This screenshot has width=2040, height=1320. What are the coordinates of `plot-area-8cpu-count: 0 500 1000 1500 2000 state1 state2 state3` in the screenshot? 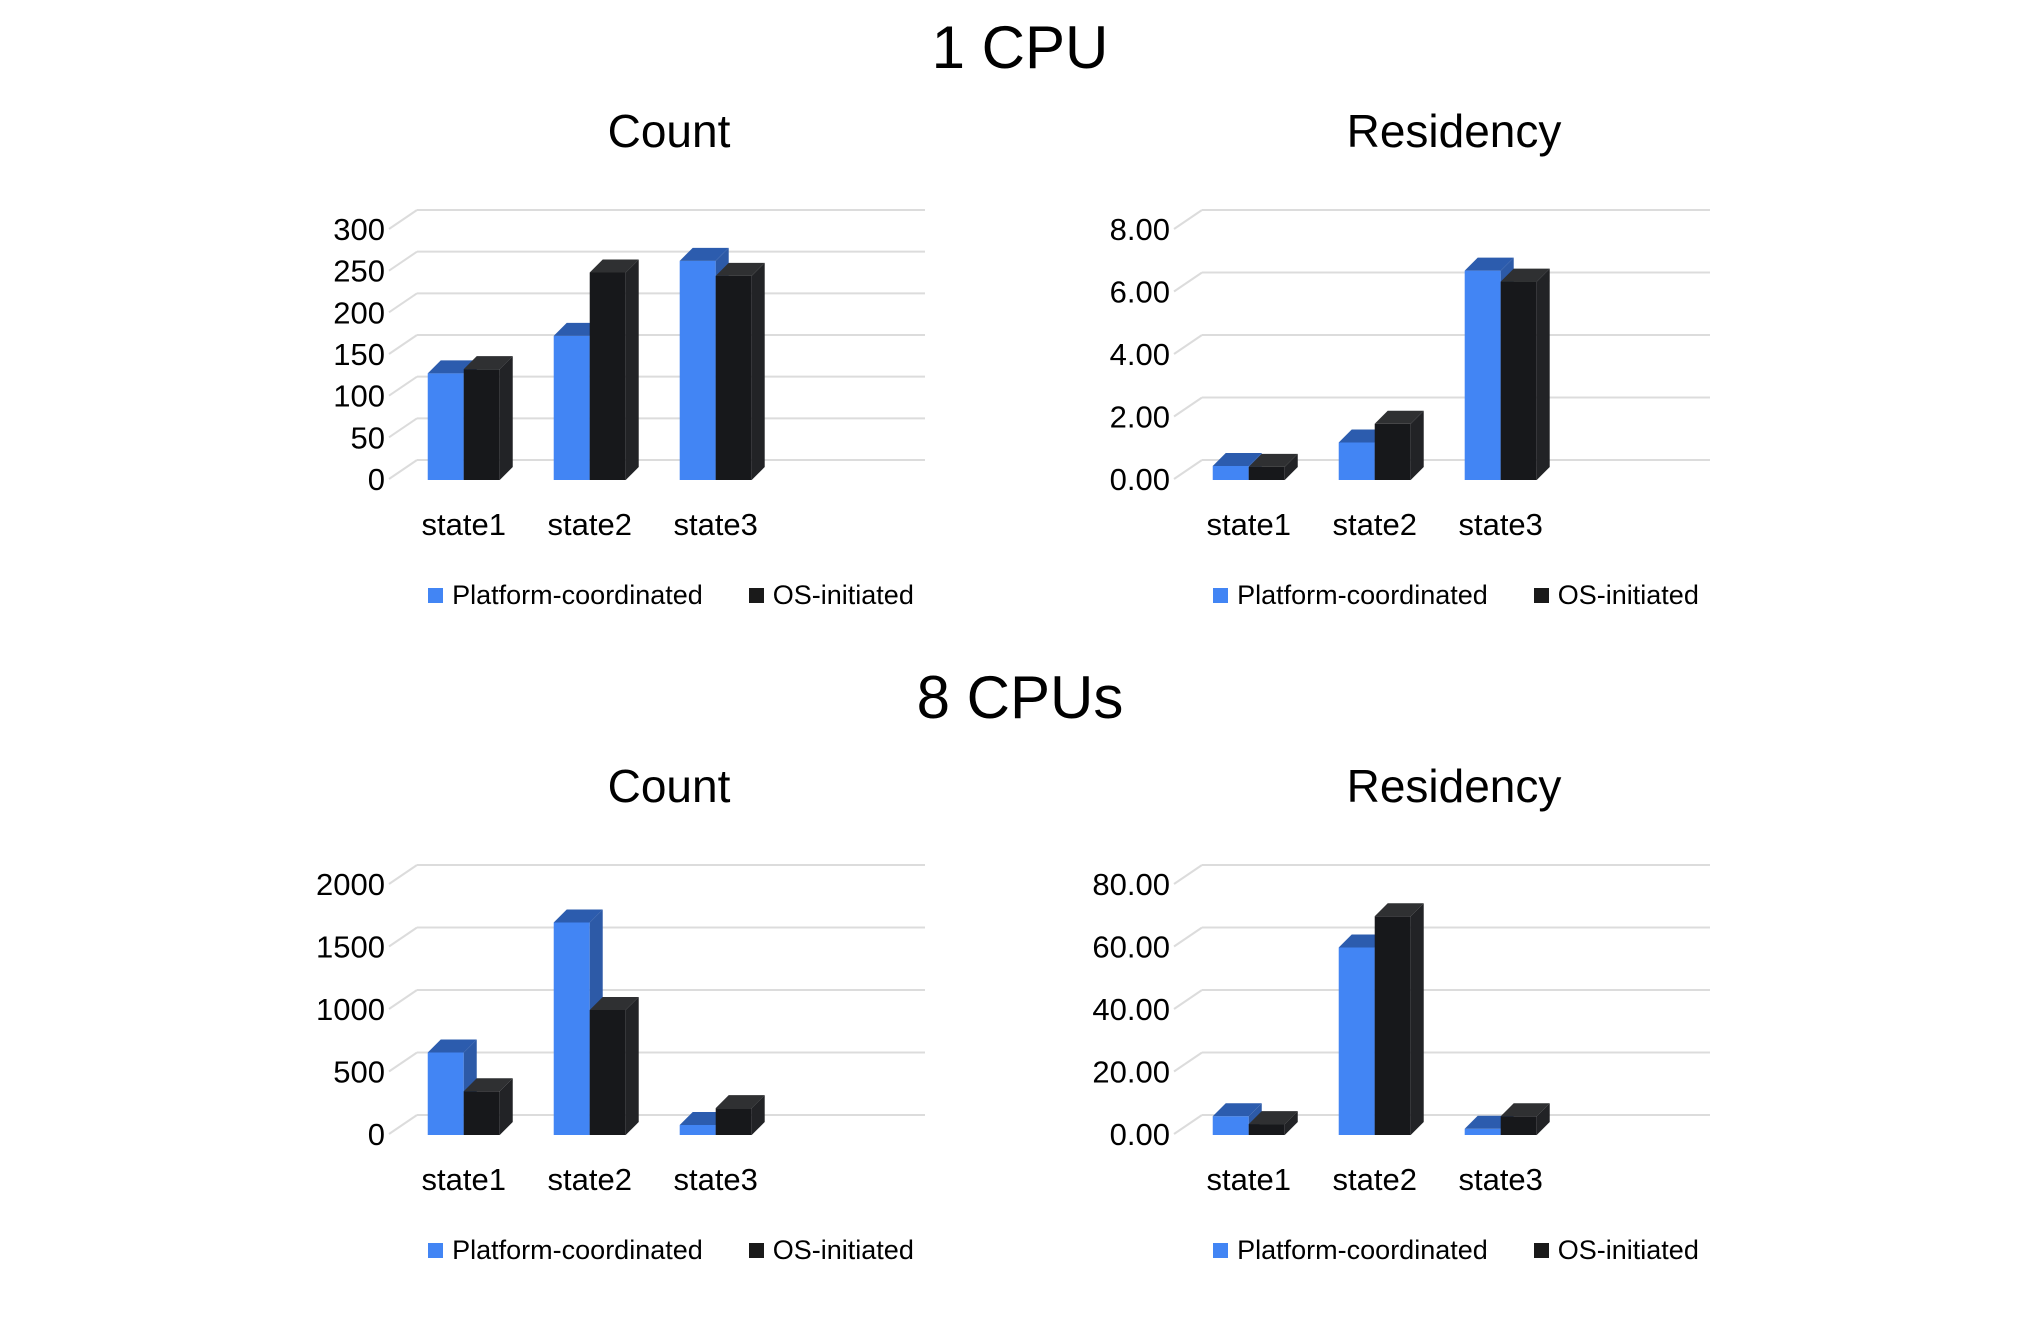 It's located at (620, 1030).